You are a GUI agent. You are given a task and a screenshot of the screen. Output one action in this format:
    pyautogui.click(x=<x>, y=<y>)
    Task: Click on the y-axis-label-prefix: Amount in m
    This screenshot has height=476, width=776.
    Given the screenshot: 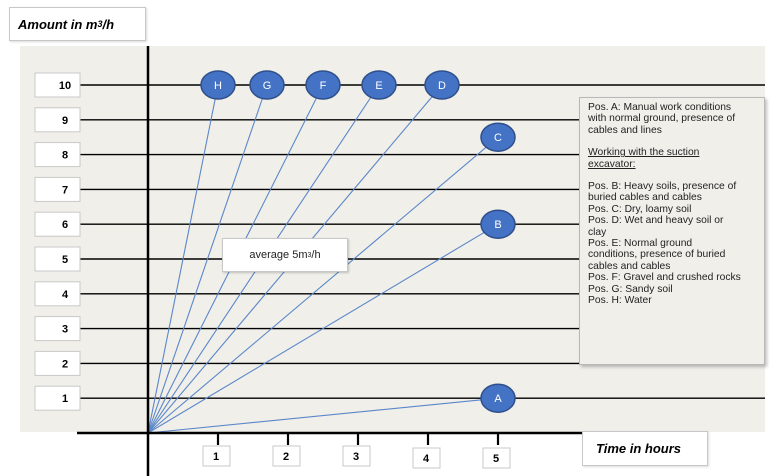 What is the action you would take?
    pyautogui.click(x=58, y=24)
    